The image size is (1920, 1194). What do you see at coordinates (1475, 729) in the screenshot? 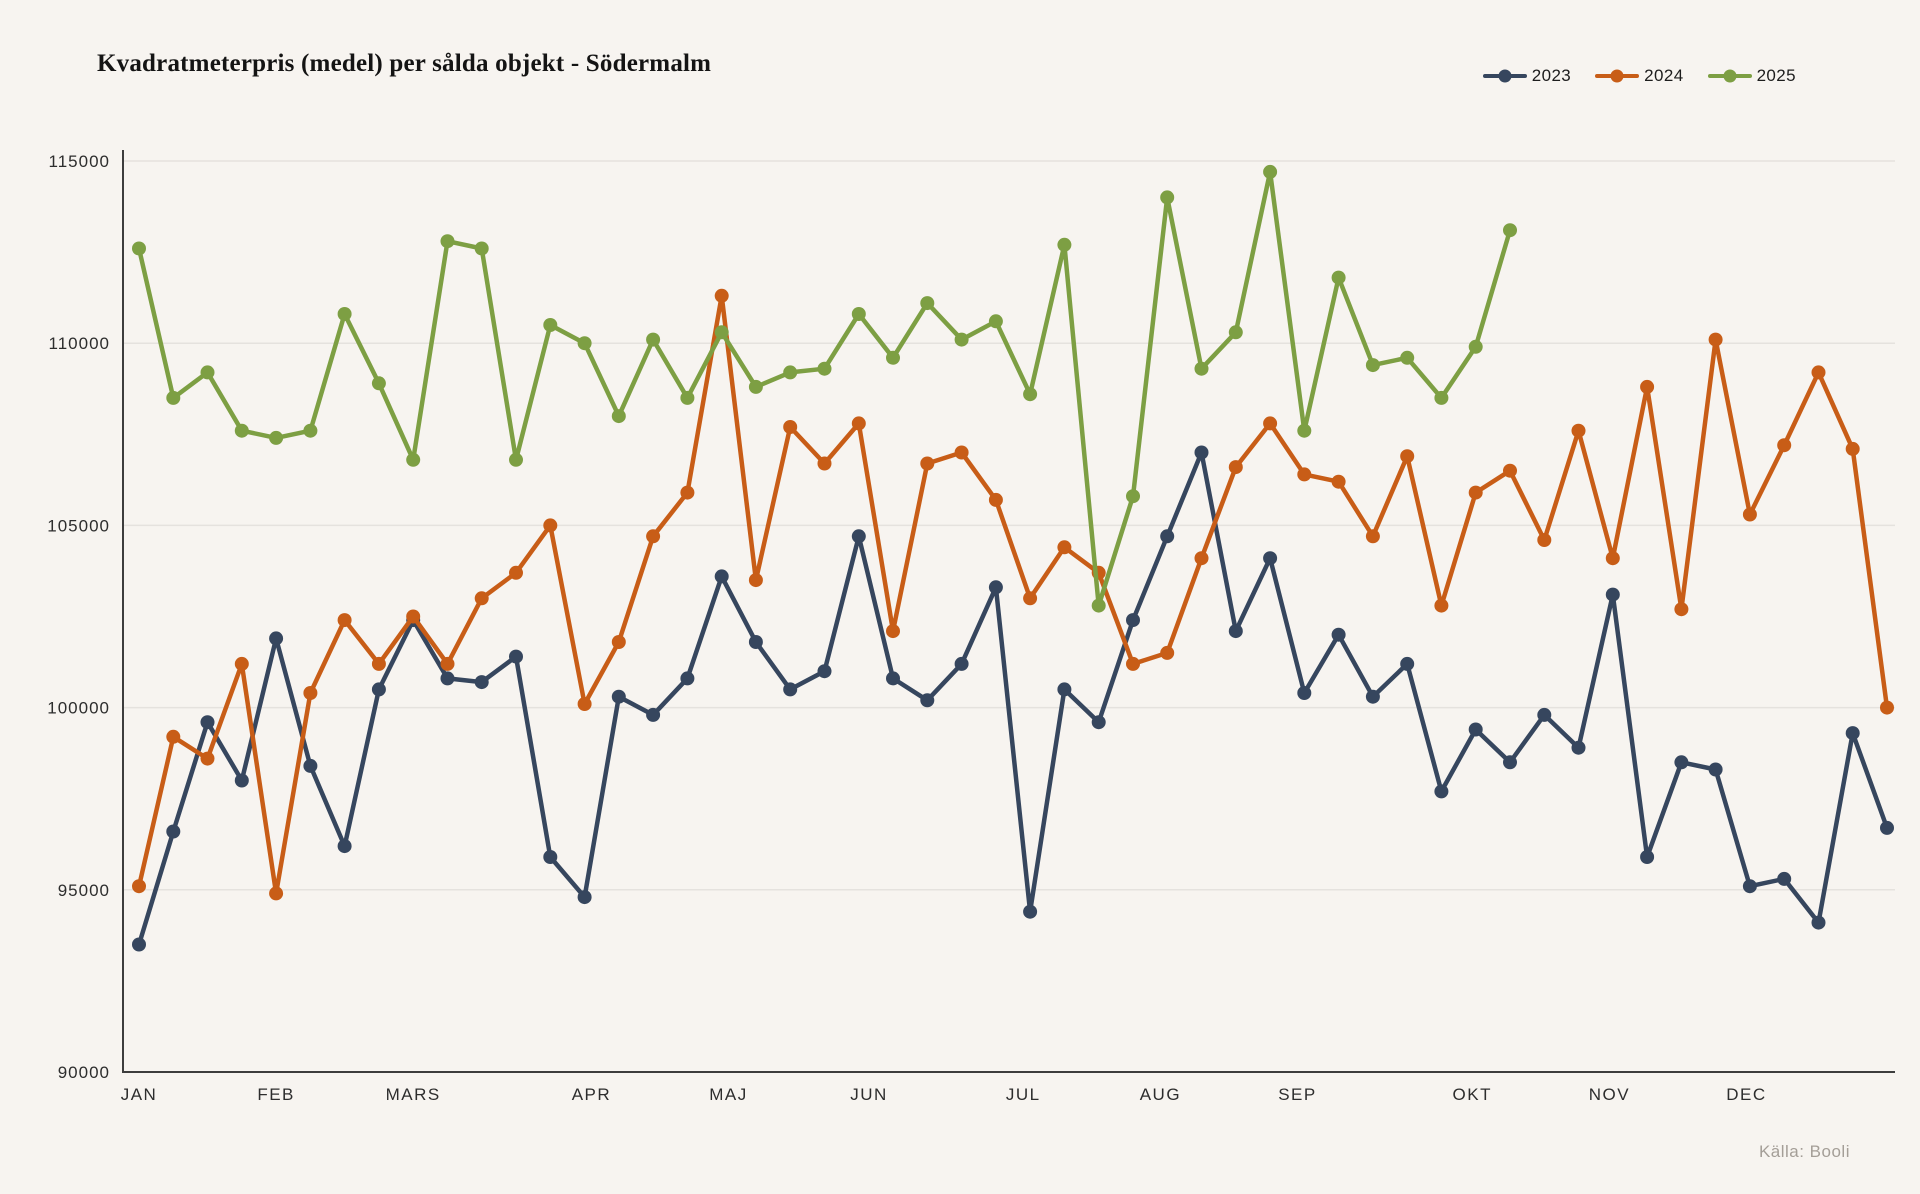
I see `point-2023-w40` at bounding box center [1475, 729].